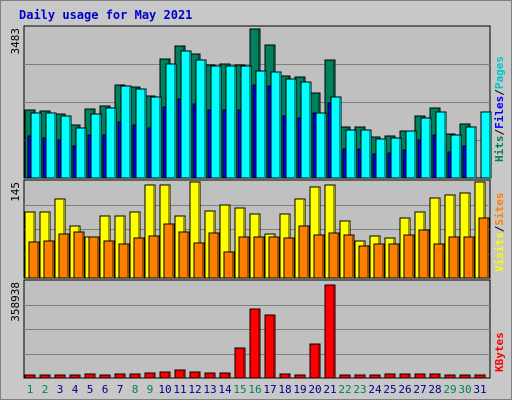  What do you see at coordinates (135, 389) in the screenshot?
I see `day-label-8: 8` at bounding box center [135, 389].